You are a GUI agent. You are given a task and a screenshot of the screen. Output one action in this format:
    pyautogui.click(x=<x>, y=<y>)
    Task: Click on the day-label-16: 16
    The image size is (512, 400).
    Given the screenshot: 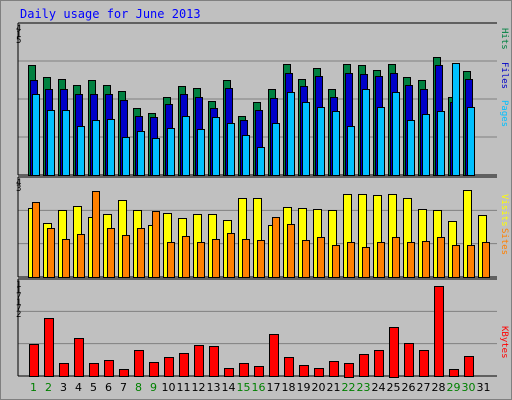 What is the action you would take?
    pyautogui.click(x=259, y=387)
    